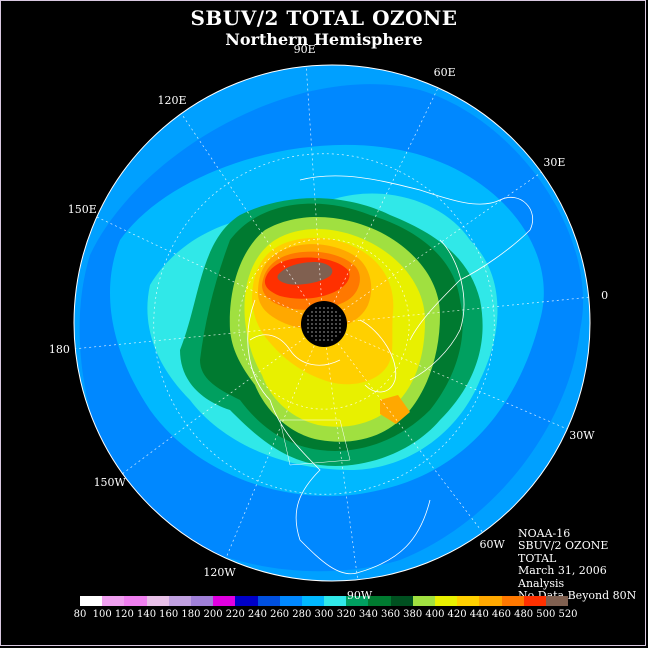 The image size is (648, 648). Describe the element at coordinates (457, 614) in the screenshot. I see `legend-tick-label: 420` at that location.